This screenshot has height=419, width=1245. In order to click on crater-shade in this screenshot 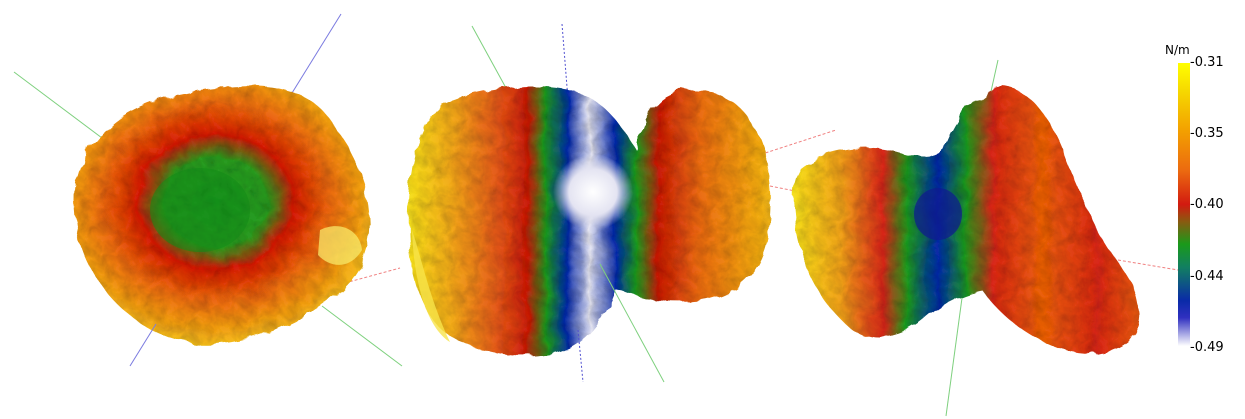, I will do `click(200, 210)`.